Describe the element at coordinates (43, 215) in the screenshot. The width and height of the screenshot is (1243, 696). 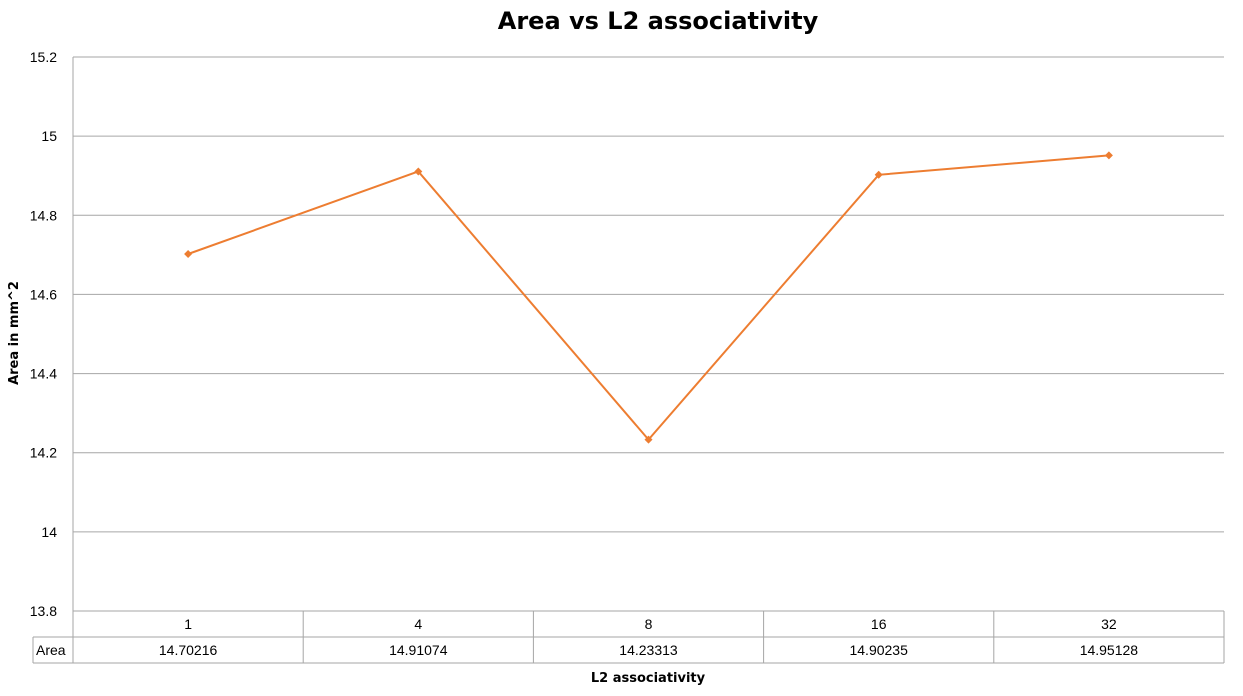
I see `y-tick-label: 14.8` at that location.